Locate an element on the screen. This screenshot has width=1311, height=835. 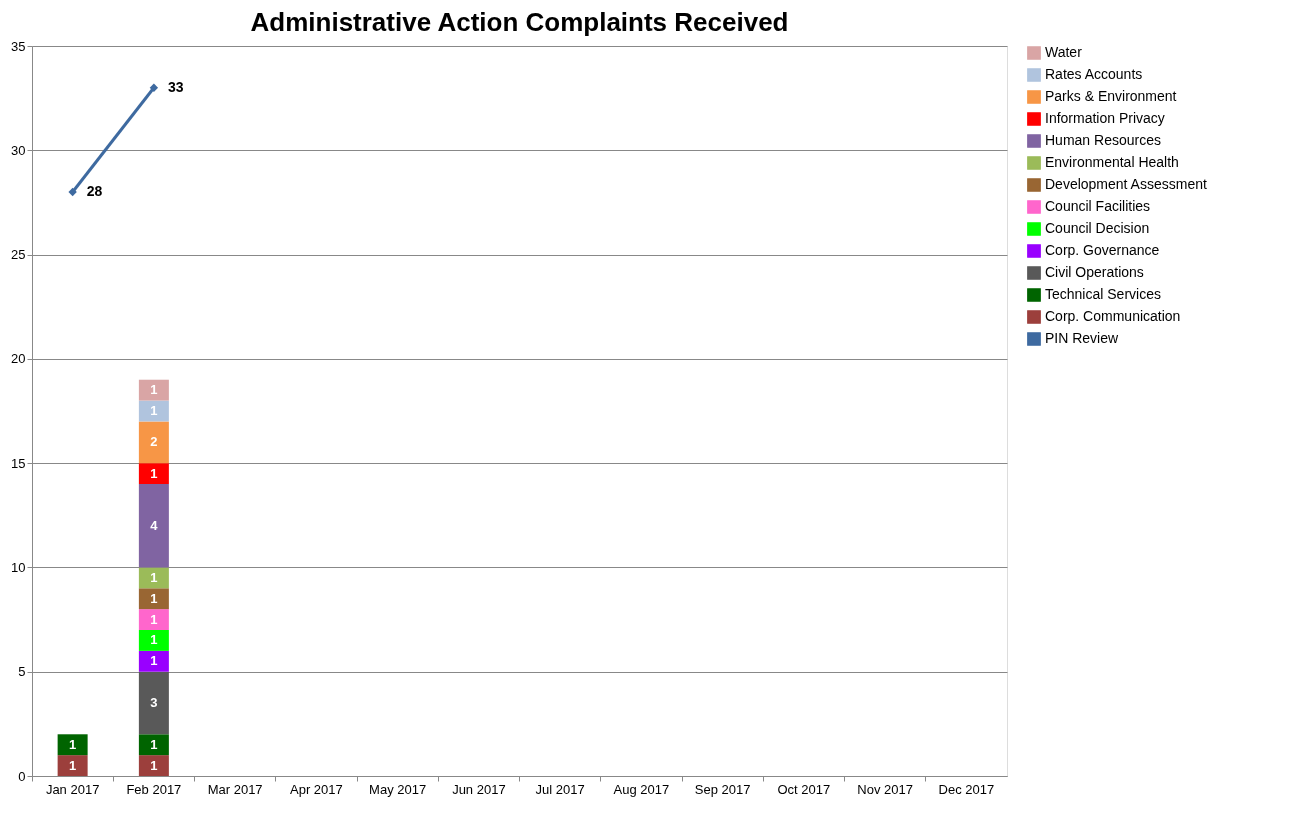
y-tick-label: 15 is located at coordinates (18, 463).